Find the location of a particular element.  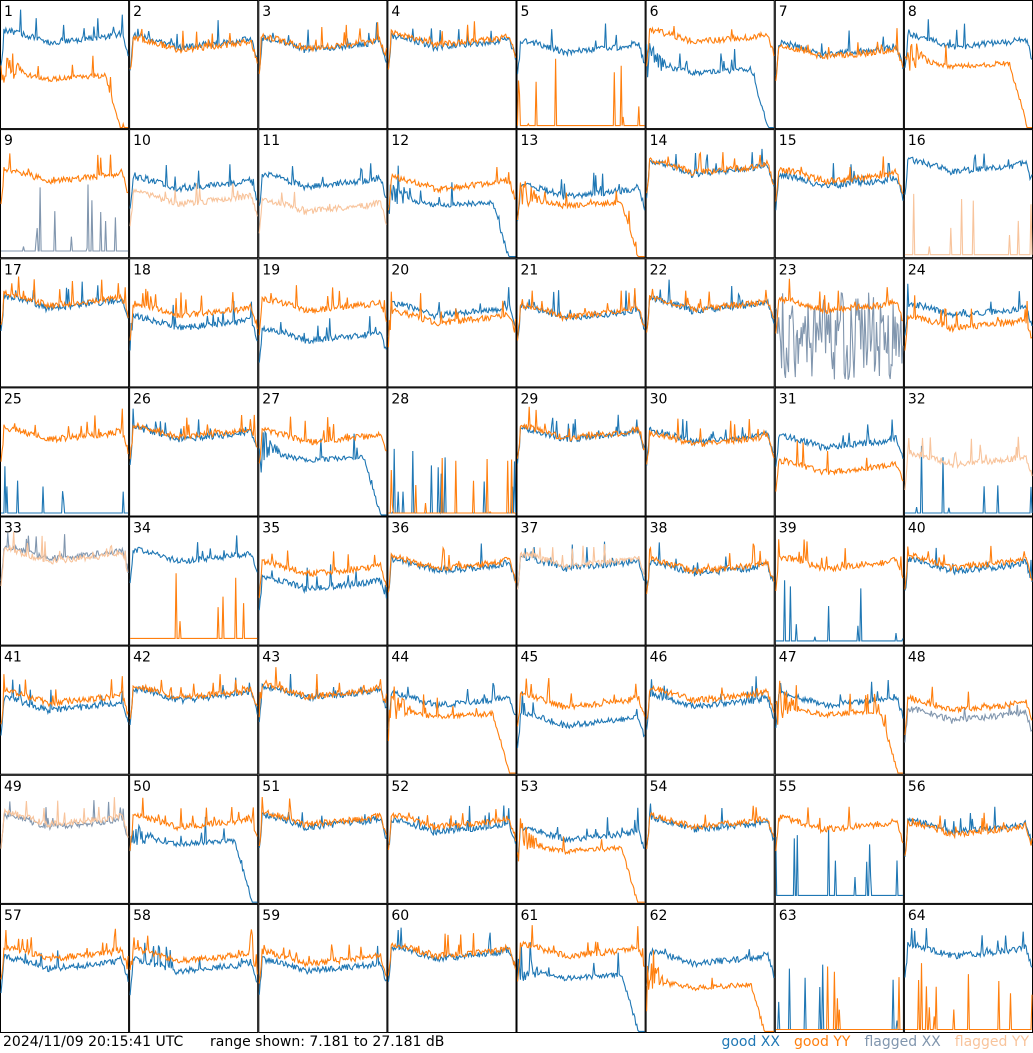

panel-43: 43 is located at coordinates (323, 710).